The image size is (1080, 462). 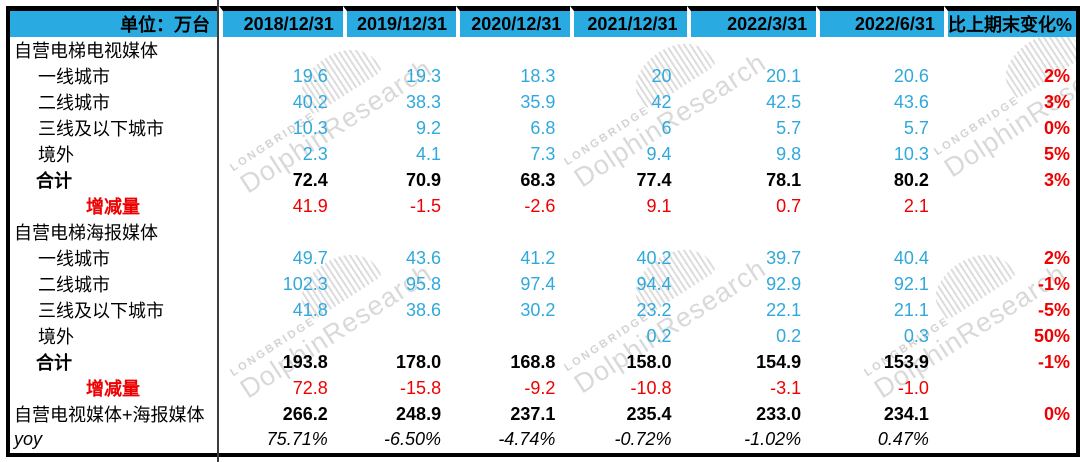 I want to click on value-cell: 234.1, so click(x=906, y=413).